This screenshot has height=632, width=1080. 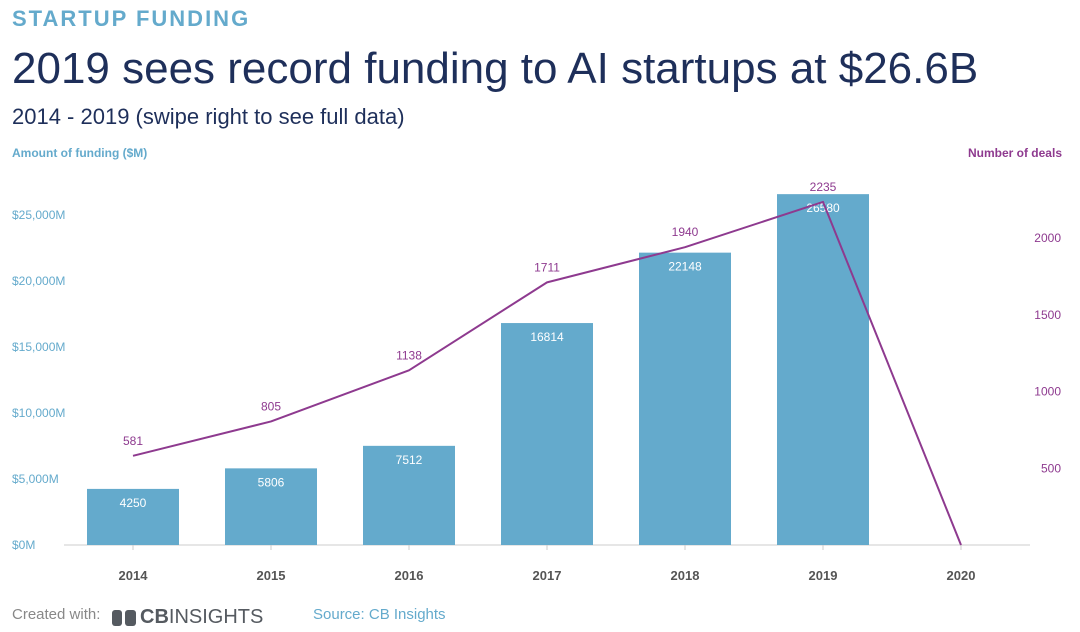 What do you see at coordinates (1051, 468) in the screenshot?
I see `right-tick-label: 500` at bounding box center [1051, 468].